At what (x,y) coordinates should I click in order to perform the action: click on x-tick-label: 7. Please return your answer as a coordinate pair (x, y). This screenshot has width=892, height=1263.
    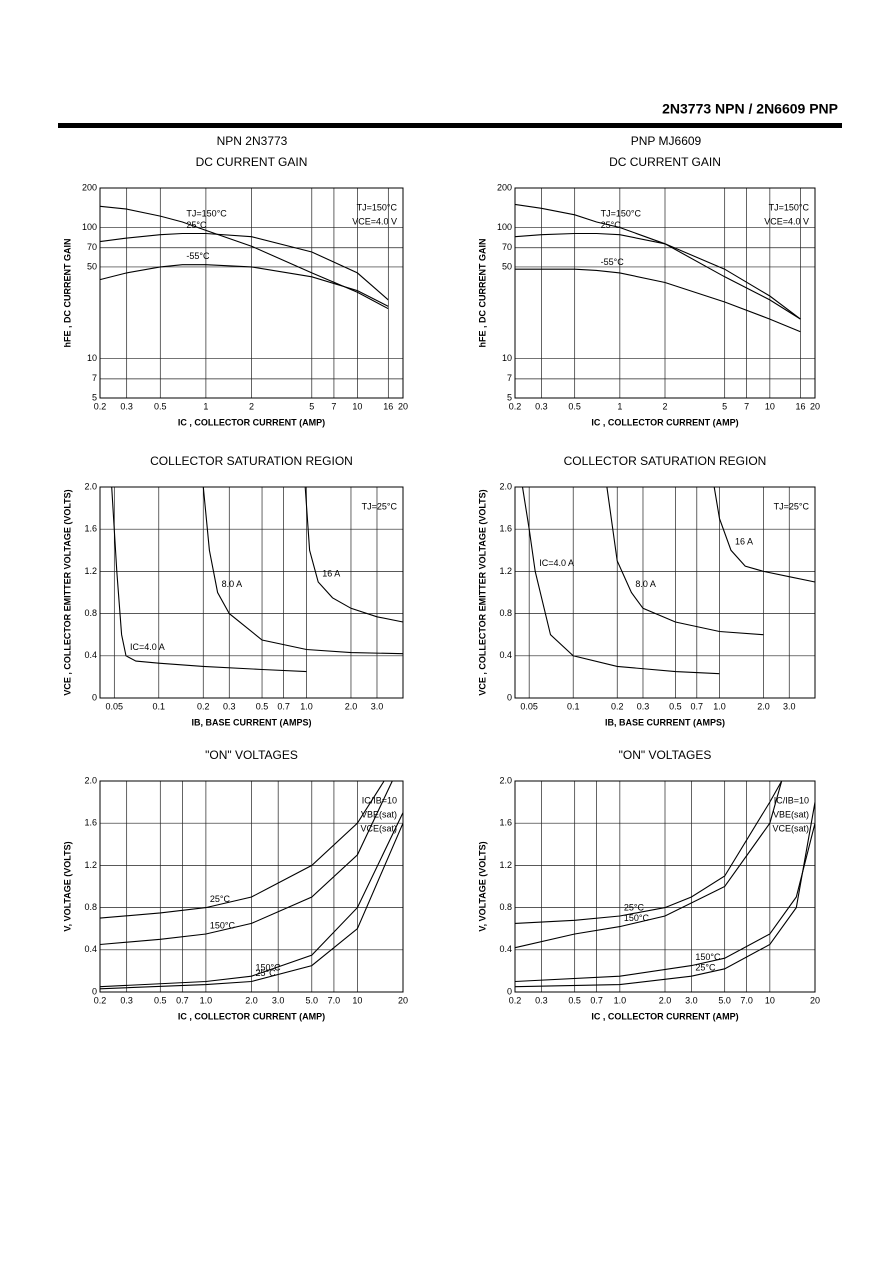
    Looking at the image, I should click on (746, 406).